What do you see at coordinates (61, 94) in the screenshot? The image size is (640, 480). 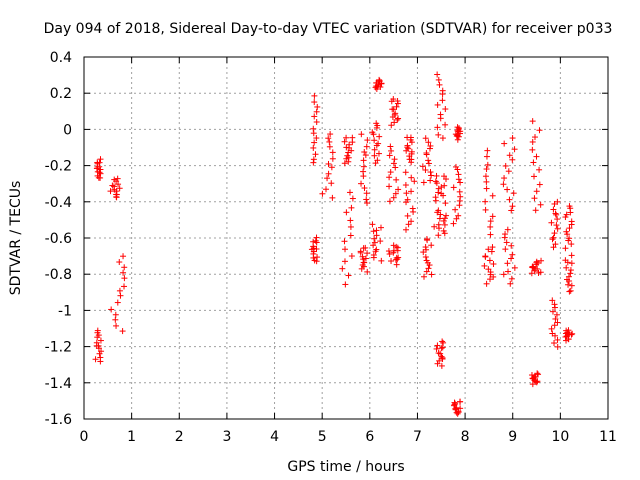 I see `y-tick-label: 0.2` at bounding box center [61, 94].